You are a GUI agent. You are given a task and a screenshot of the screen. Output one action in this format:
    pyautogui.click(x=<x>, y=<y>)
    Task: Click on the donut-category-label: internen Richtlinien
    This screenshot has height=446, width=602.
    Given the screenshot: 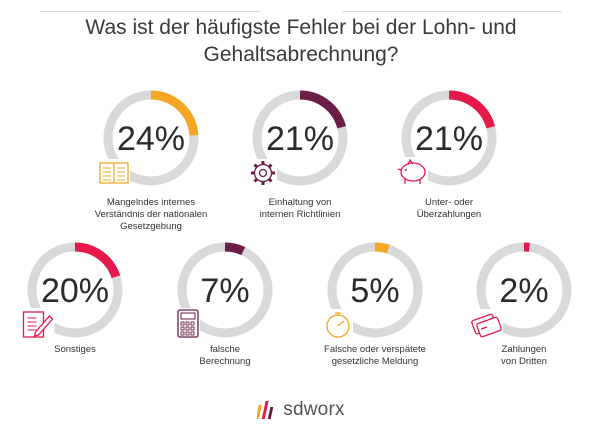 What is the action you would take?
    pyautogui.click(x=300, y=214)
    